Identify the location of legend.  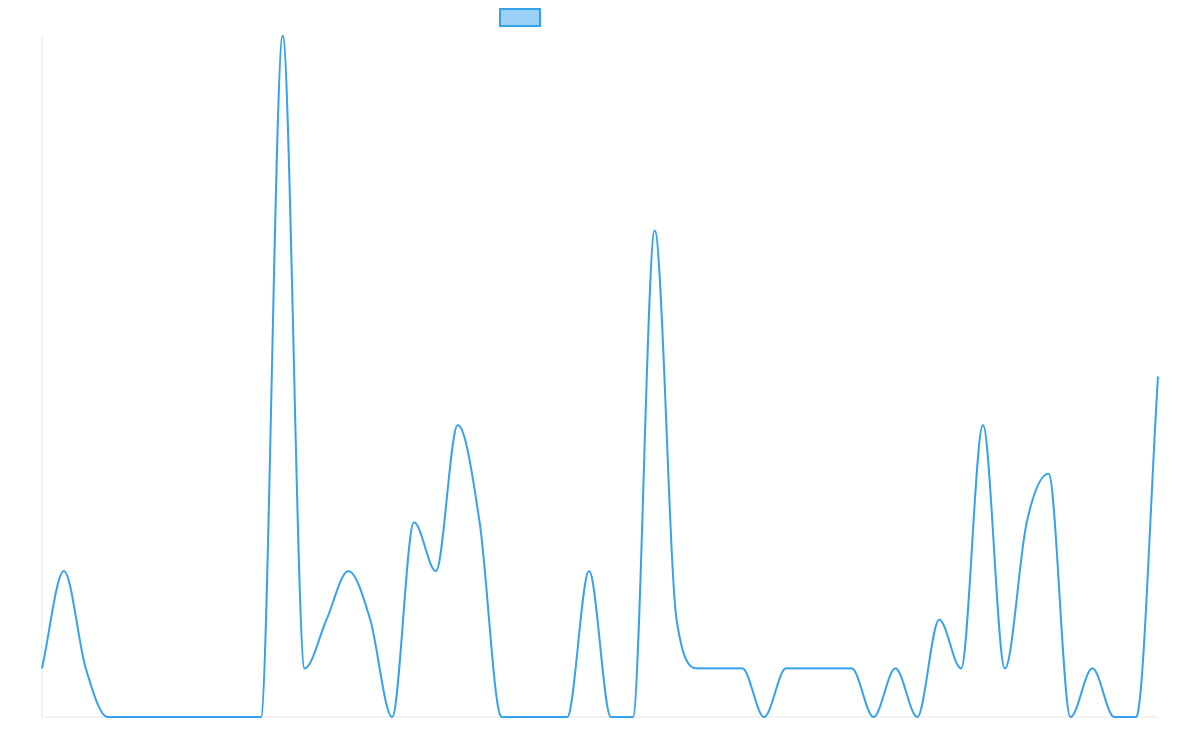
(520, 17).